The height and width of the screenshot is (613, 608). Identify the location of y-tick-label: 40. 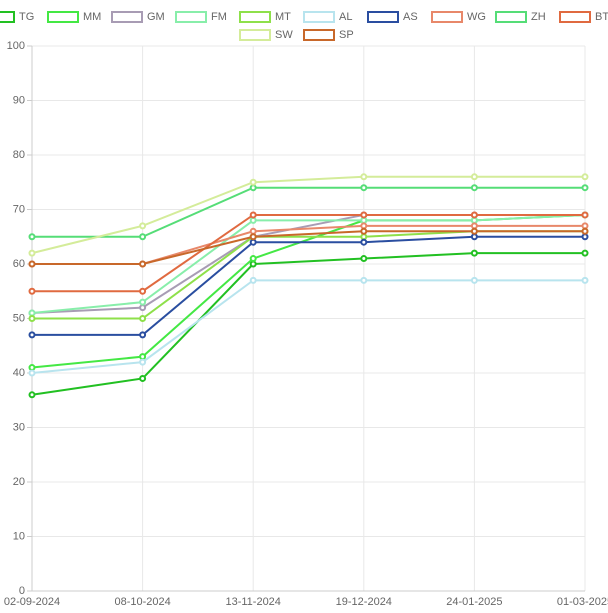
(19, 373).